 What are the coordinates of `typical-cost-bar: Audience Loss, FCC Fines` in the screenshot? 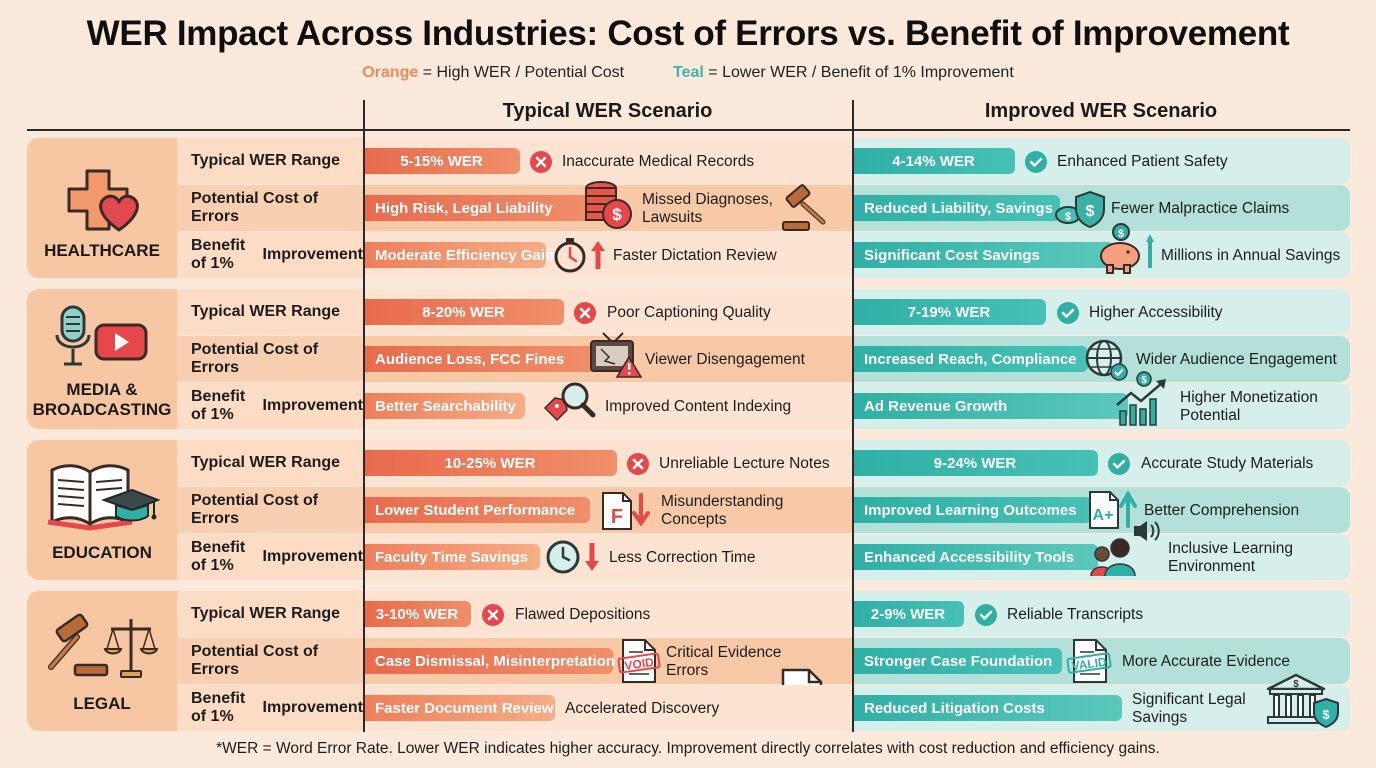 It's located at (481, 359).